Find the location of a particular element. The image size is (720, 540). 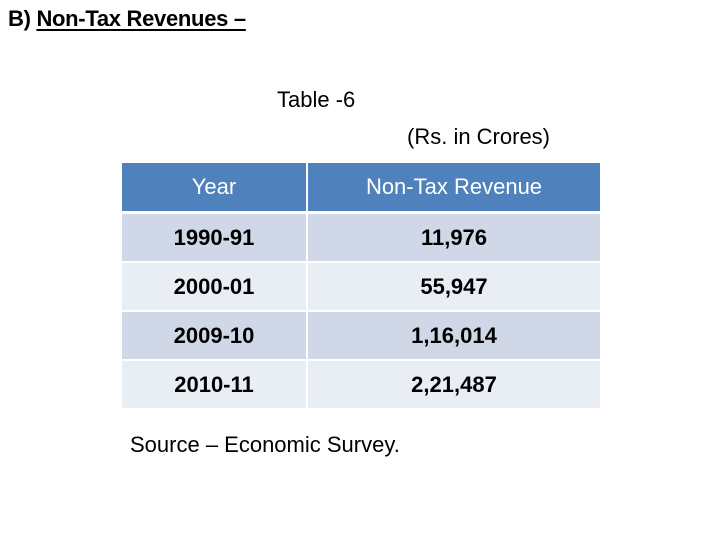

section-title: Non-Tax Revenues – is located at coordinates (141, 18).